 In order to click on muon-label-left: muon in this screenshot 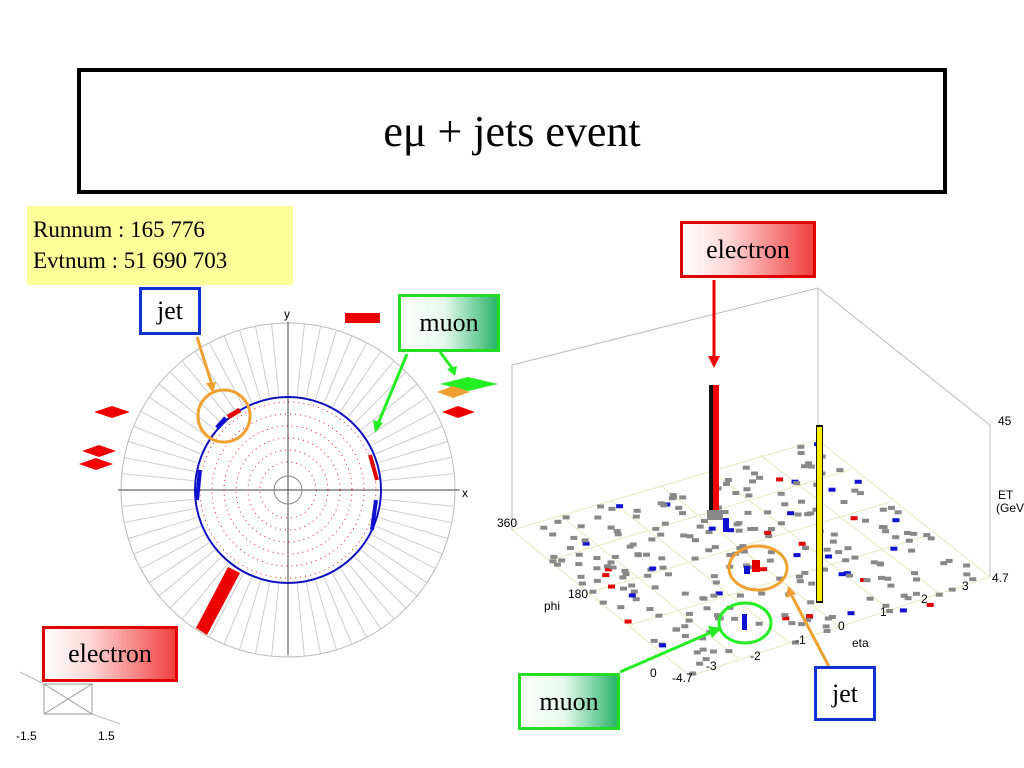, I will do `click(449, 323)`.